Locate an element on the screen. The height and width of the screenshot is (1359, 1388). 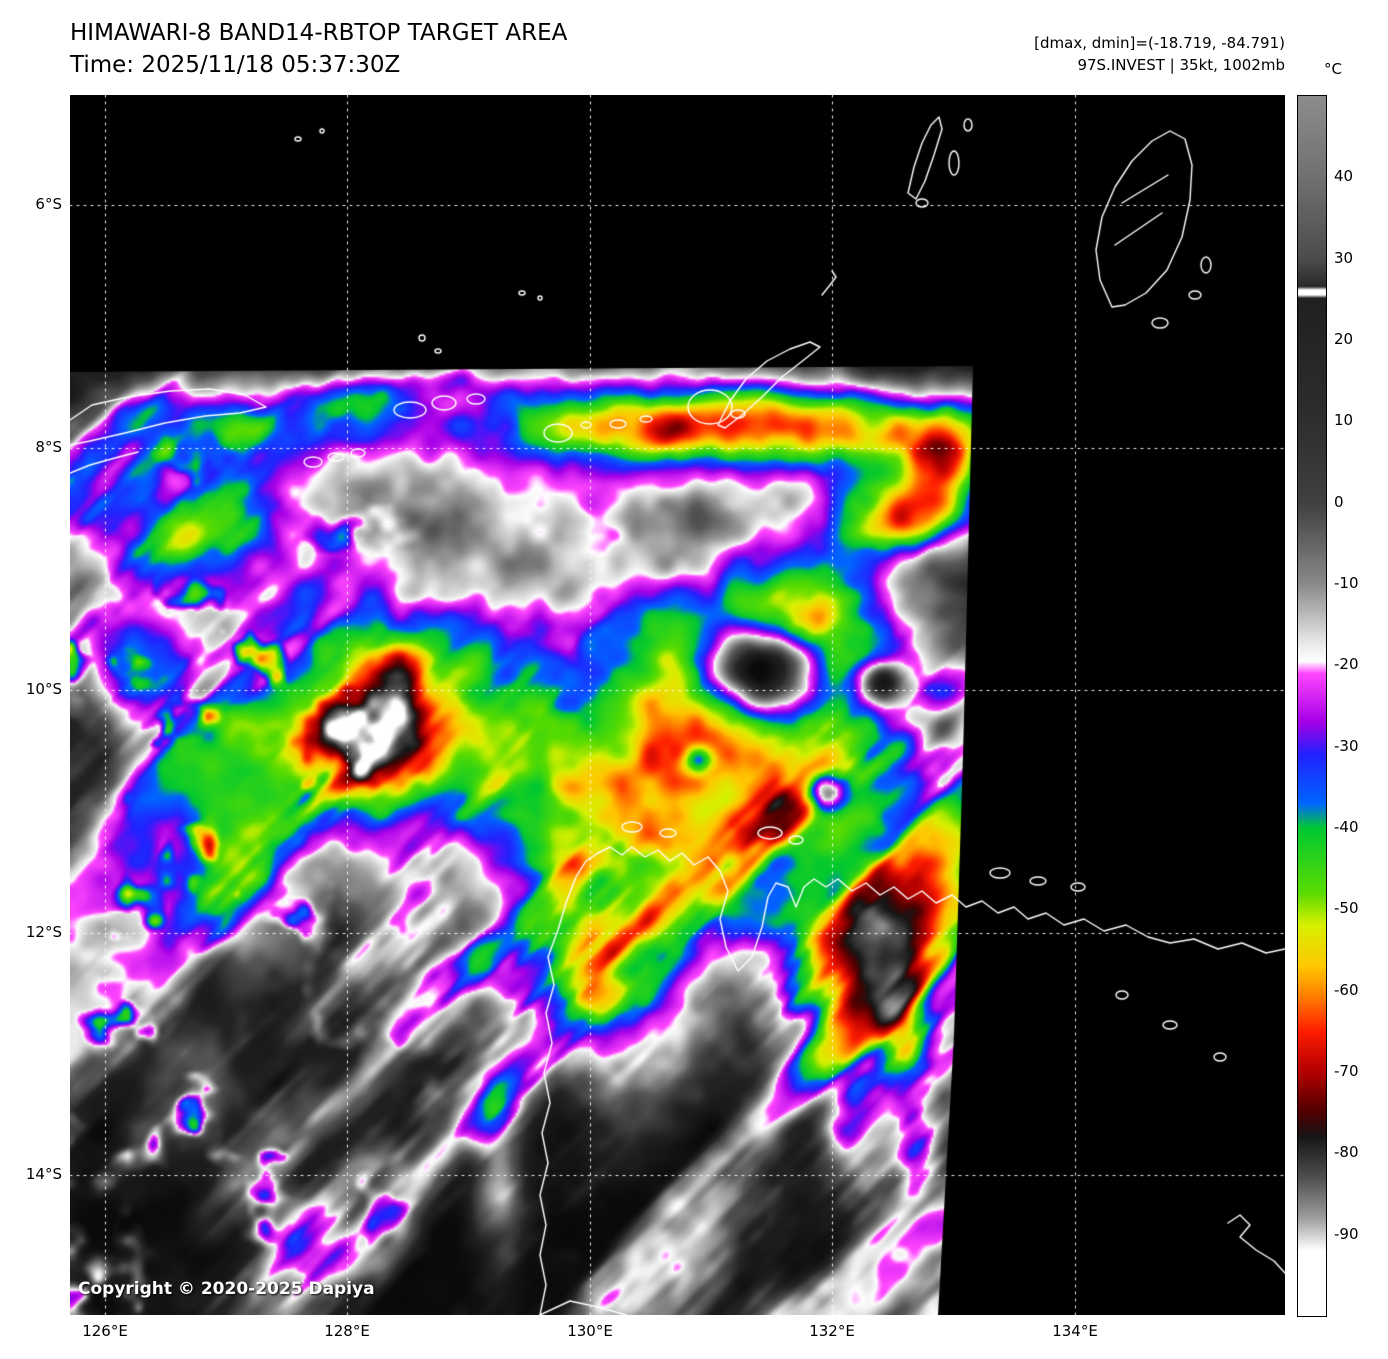
dmax-dmin-readout: [dmax, dmin]=(-18.719, -84.791) is located at coordinates (1159, 43).